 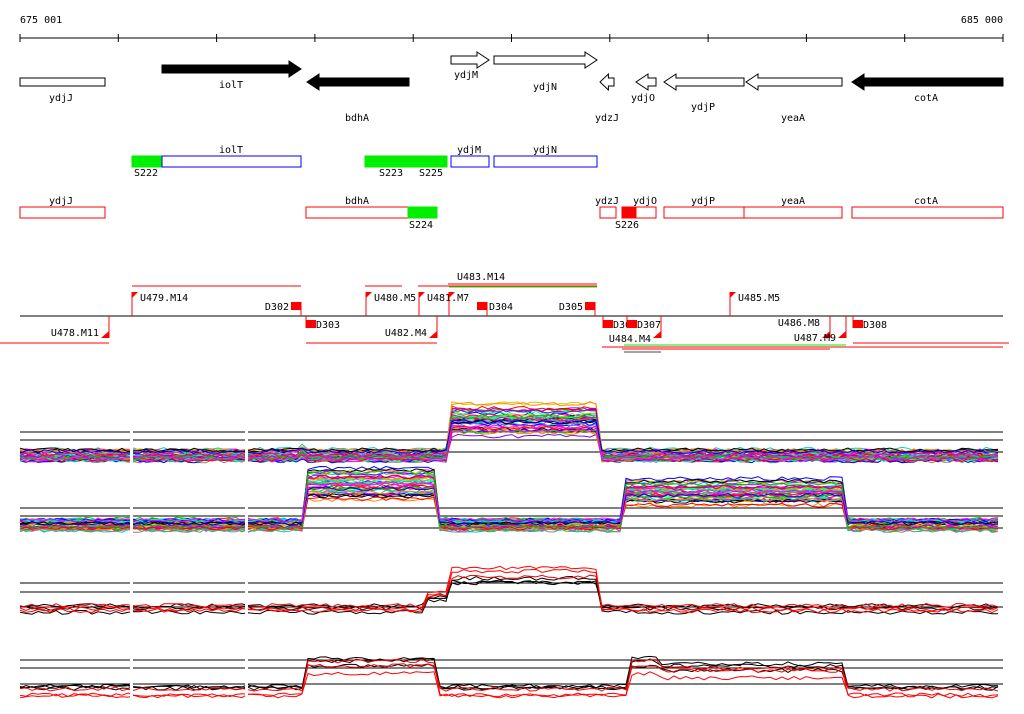 What do you see at coordinates (406, 333) in the screenshot?
I see `promoter-label: U482.M4` at bounding box center [406, 333].